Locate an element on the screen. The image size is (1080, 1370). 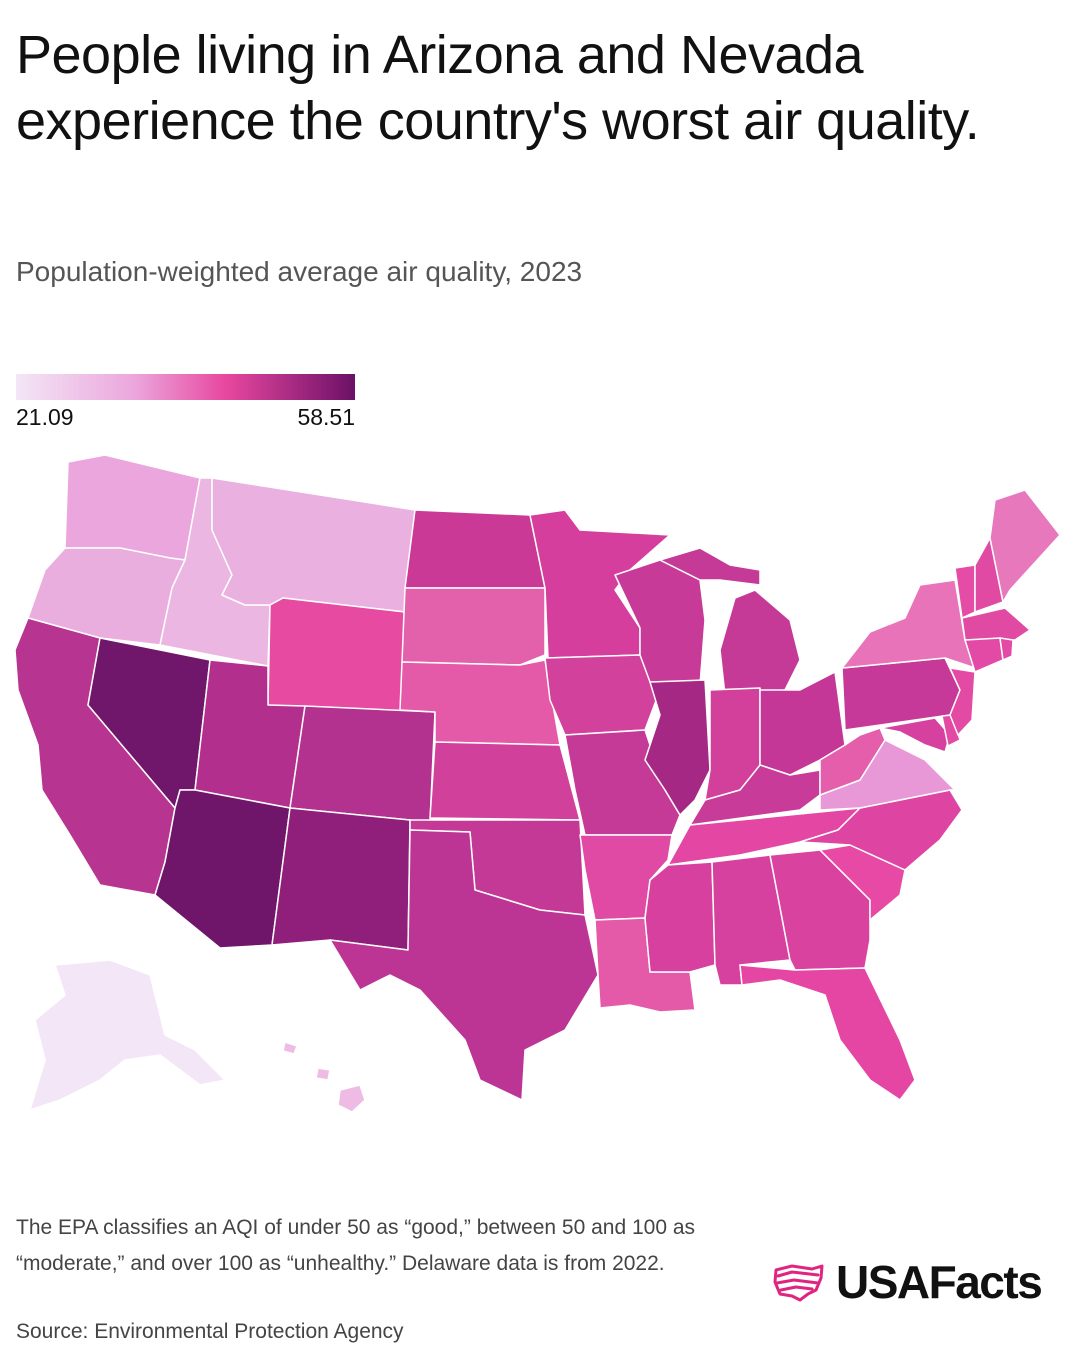
color-legend: 21.09 58.51 is located at coordinates (185, 404).